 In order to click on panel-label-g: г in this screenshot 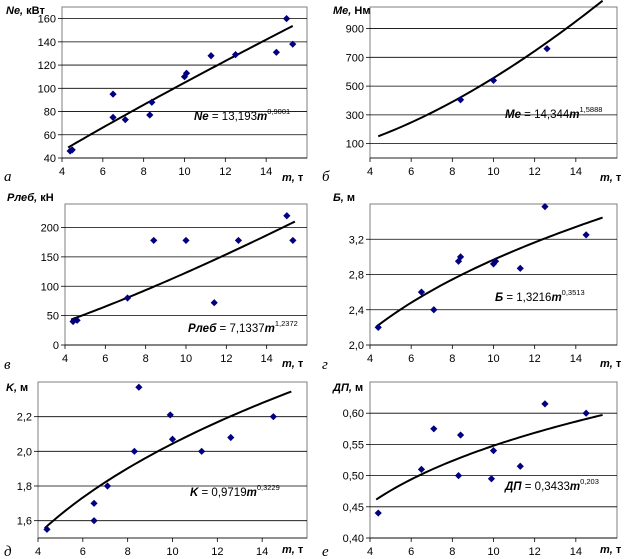, I will do `click(325, 365)`.